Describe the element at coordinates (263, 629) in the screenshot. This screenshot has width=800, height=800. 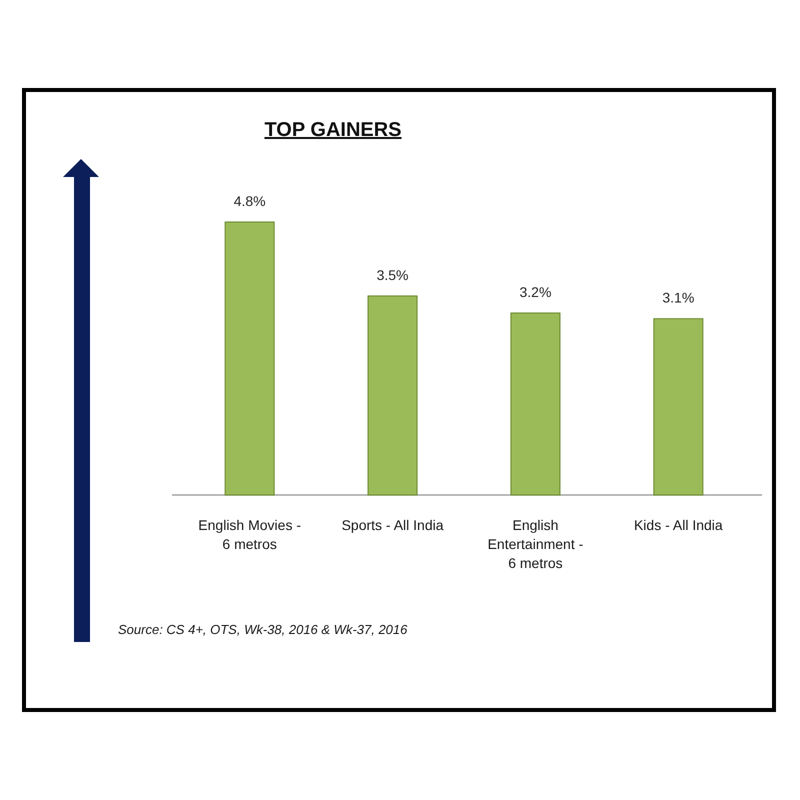
I see `source-note: Source: CS 4+, OTS, Wk-38, 2016 & Wk-37, 2016` at that location.